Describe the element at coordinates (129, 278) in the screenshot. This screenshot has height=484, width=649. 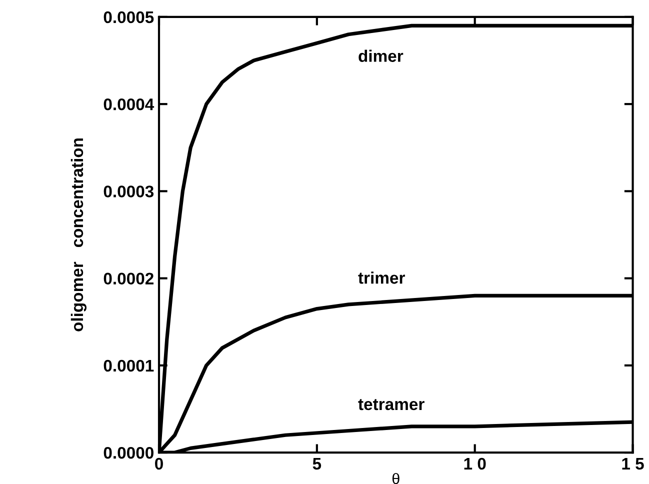
I see `y-tick-label: 0.0002` at that location.